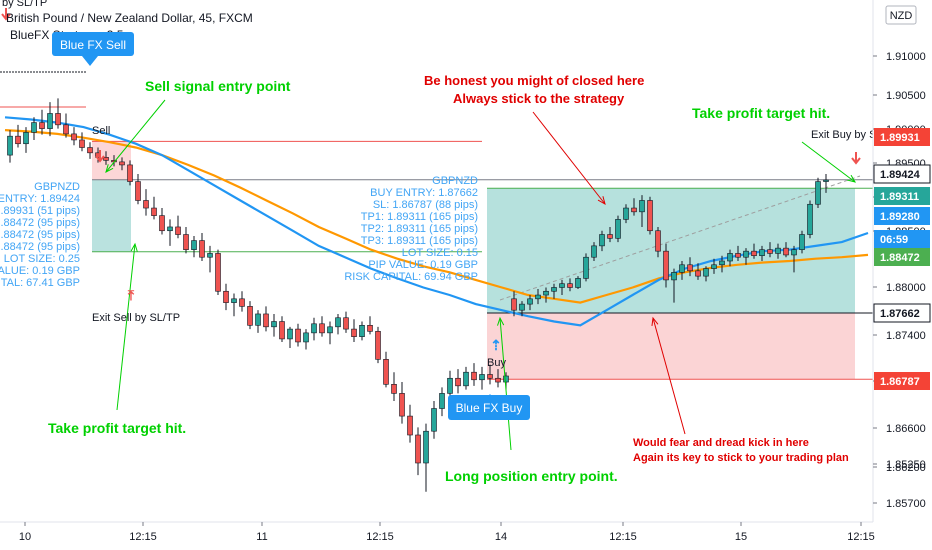 Image resolution: width=932 pixels, height=550 pixels. I want to click on x-tick-label: 14, so click(501, 537).